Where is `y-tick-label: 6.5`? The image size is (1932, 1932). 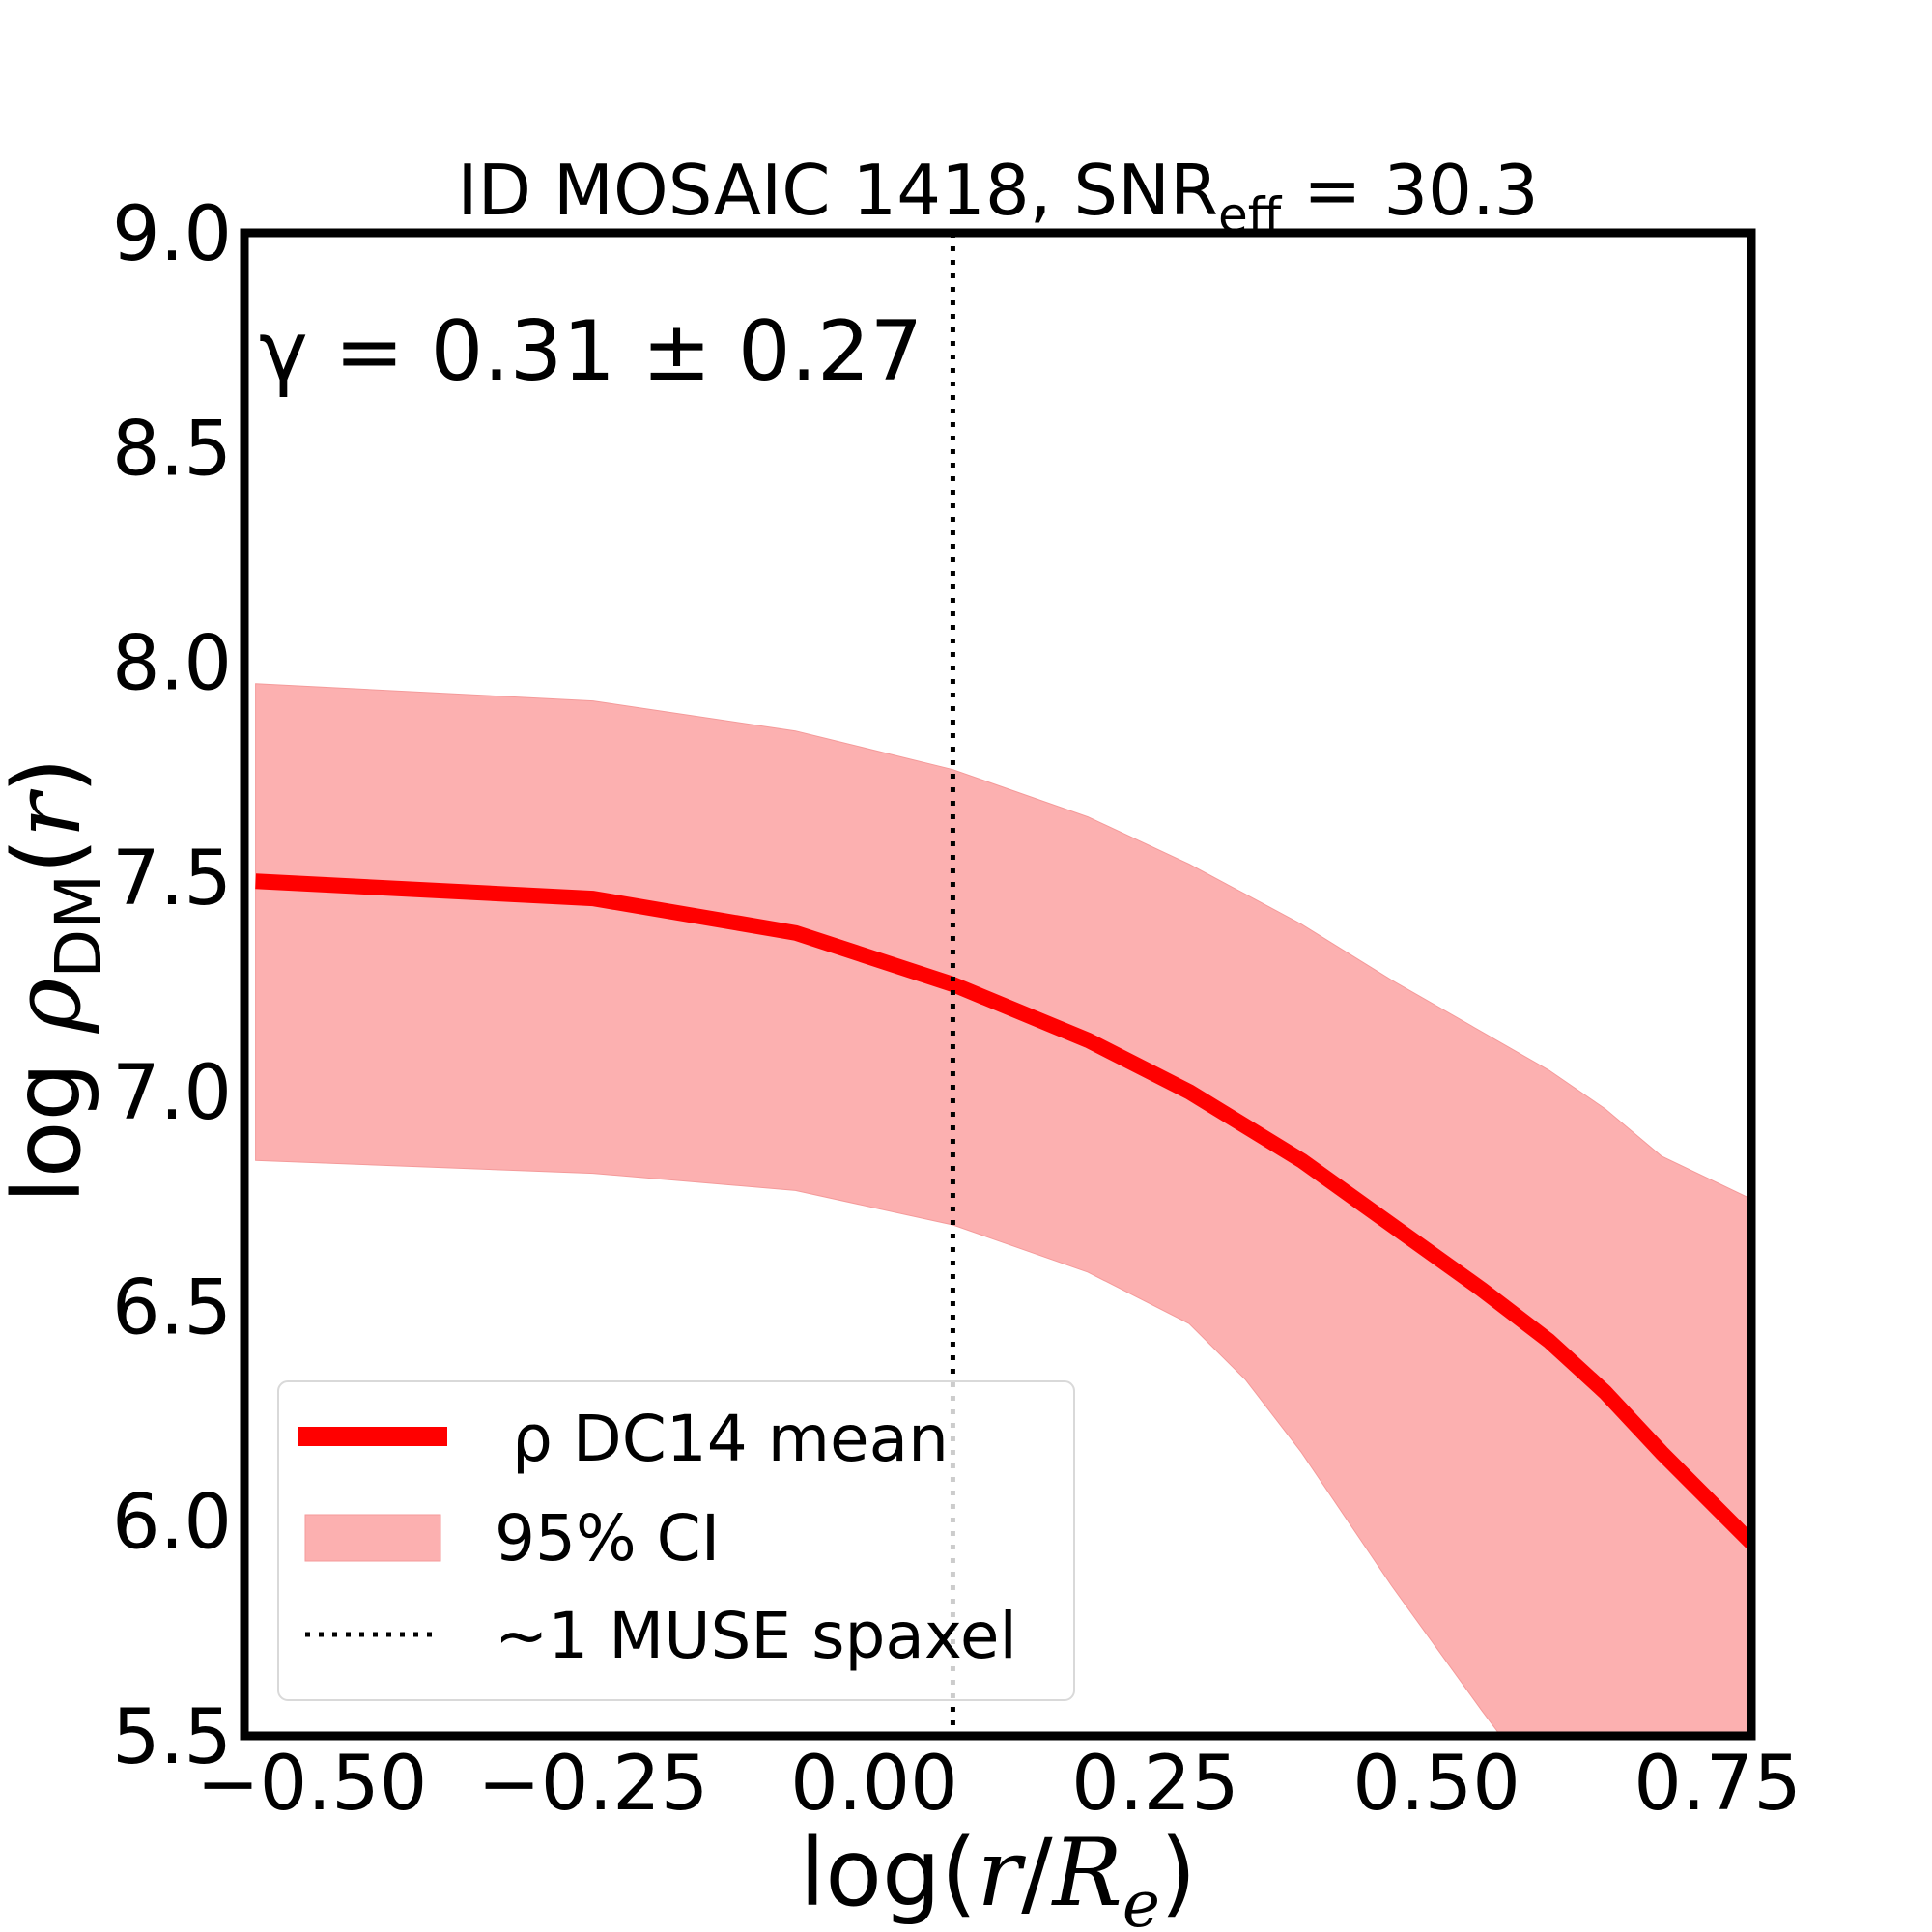 y-tick-label: 6.5 is located at coordinates (172, 1307).